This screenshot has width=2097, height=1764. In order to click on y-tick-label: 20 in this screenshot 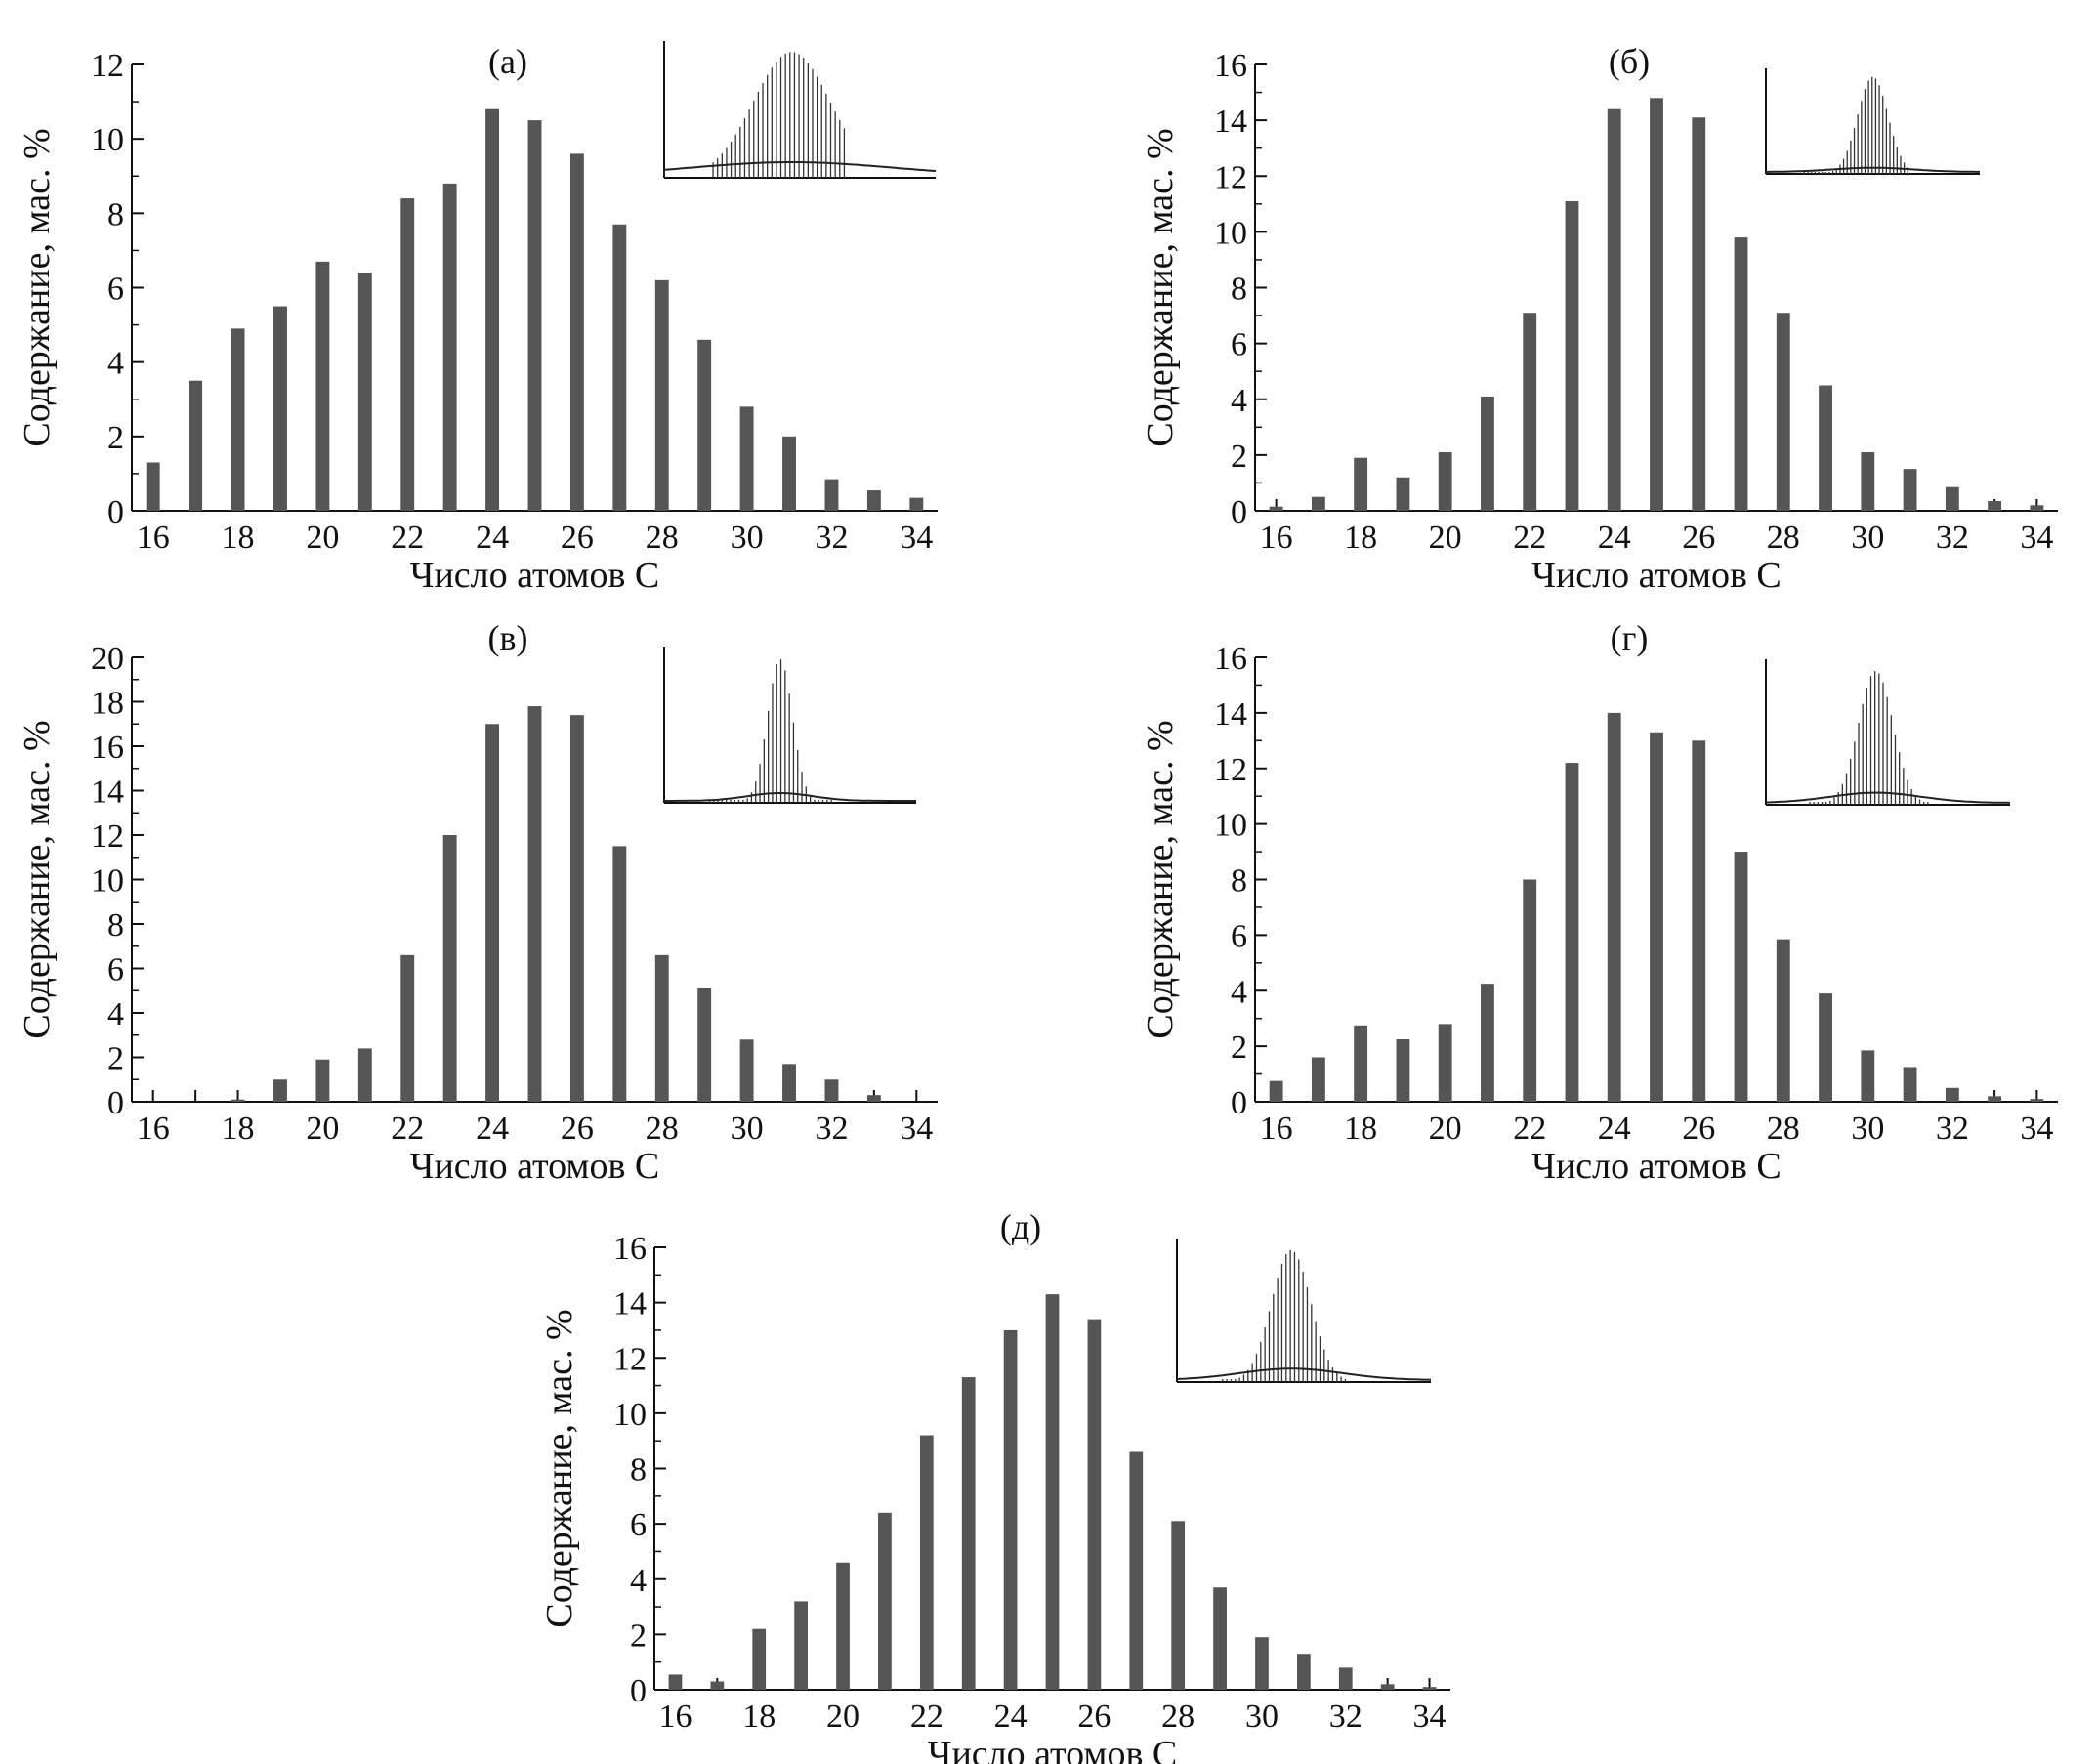, I will do `click(107, 659)`.